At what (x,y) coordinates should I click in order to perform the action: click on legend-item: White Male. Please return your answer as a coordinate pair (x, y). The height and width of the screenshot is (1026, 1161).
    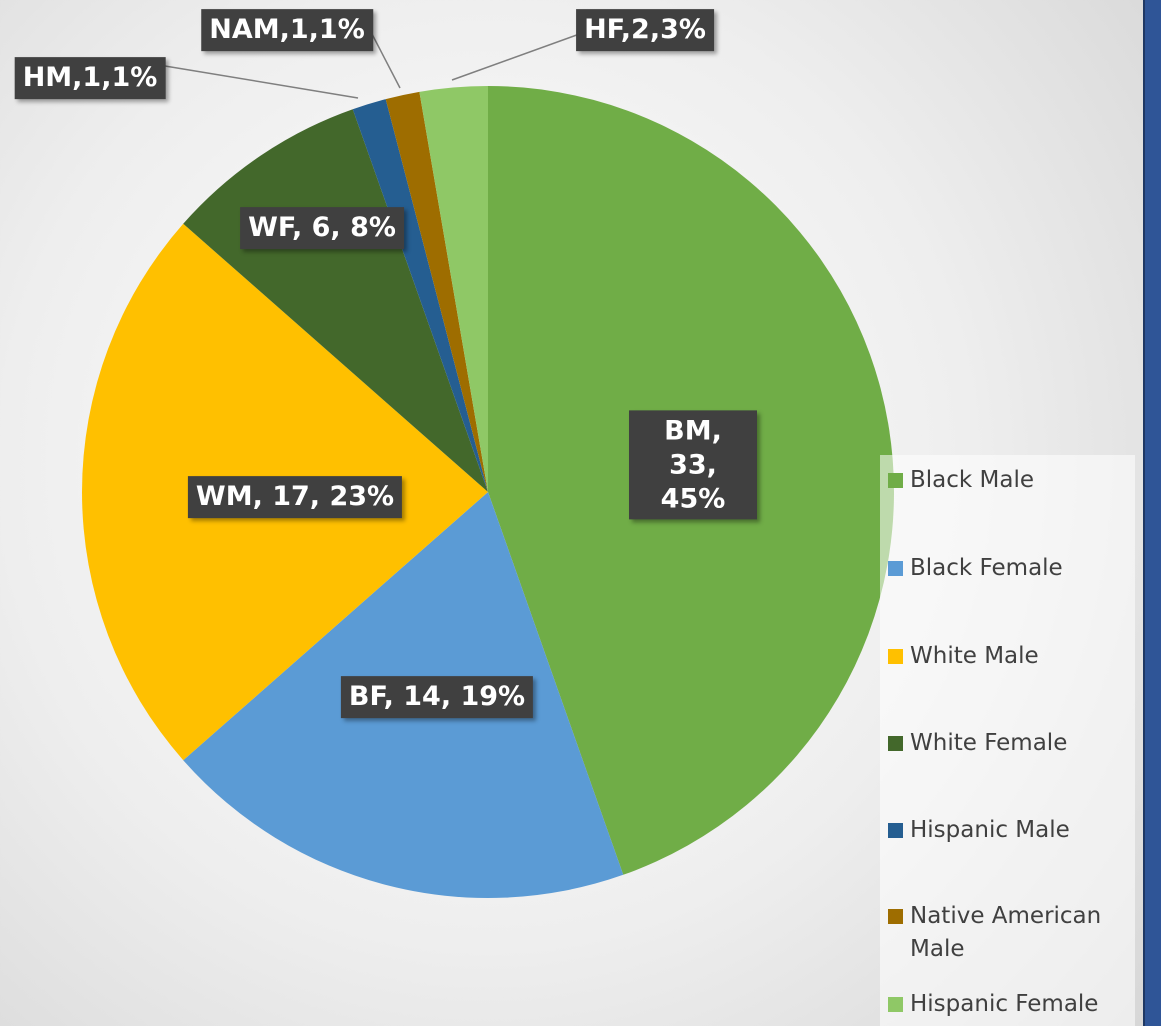
    Looking at the image, I should click on (1010, 656).